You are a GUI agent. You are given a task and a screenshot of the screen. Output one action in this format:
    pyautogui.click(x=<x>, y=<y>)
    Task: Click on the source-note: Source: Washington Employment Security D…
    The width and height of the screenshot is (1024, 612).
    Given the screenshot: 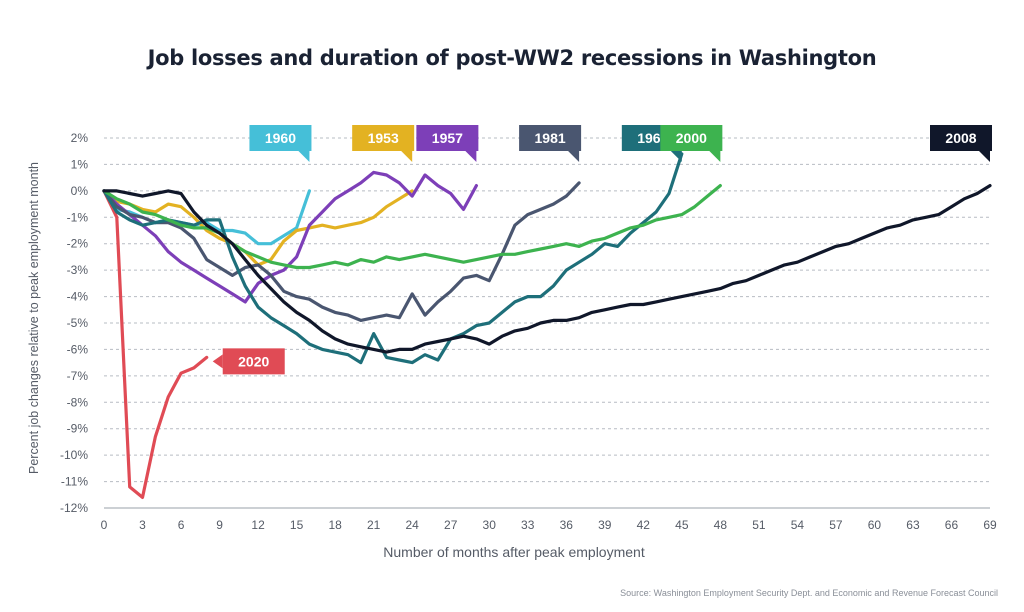 What is the action you would take?
    pyautogui.click(x=809, y=593)
    